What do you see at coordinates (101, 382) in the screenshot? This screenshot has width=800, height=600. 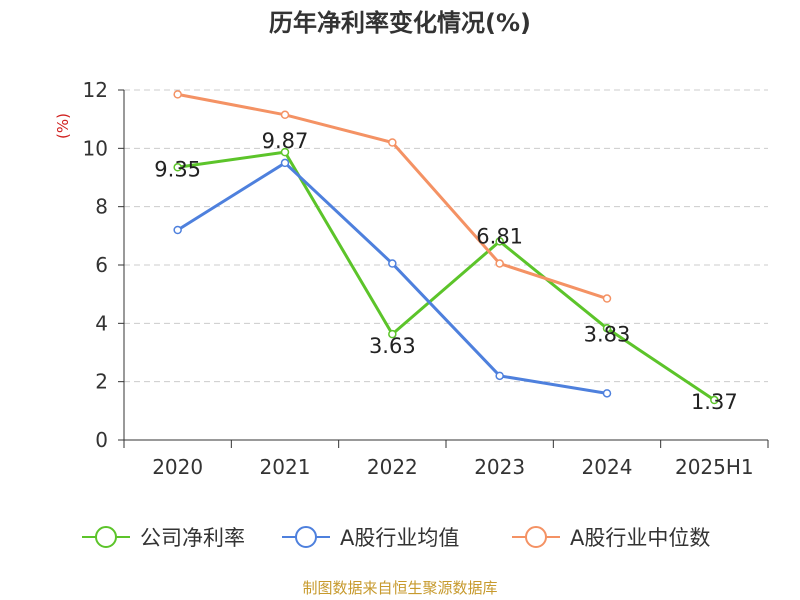 I see `y-tick-label: 2` at bounding box center [101, 382].